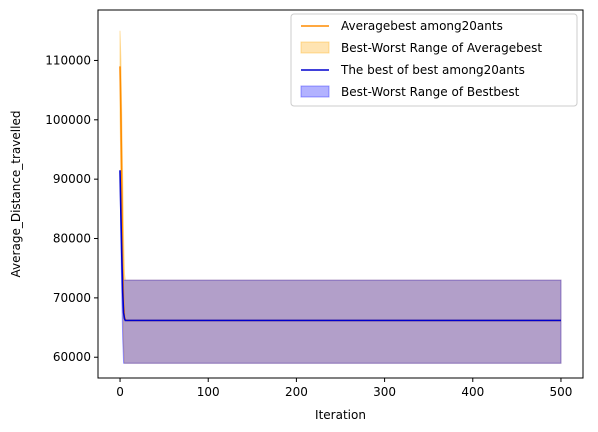 Image resolution: width=598 pixels, height=432 pixels. What do you see at coordinates (296, 392) in the screenshot?
I see `x-tick-label: 200` at bounding box center [296, 392].